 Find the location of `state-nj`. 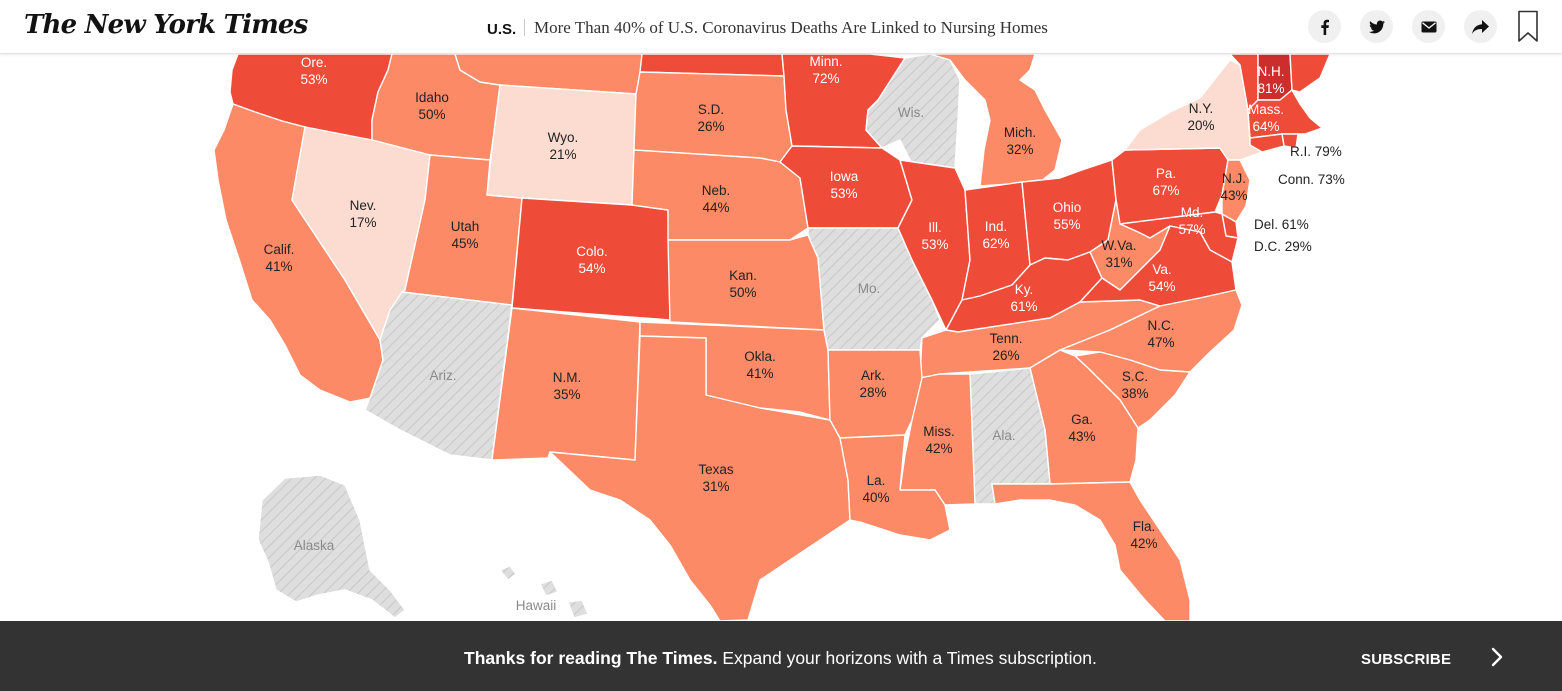

state-nj is located at coordinates (1236, 191).